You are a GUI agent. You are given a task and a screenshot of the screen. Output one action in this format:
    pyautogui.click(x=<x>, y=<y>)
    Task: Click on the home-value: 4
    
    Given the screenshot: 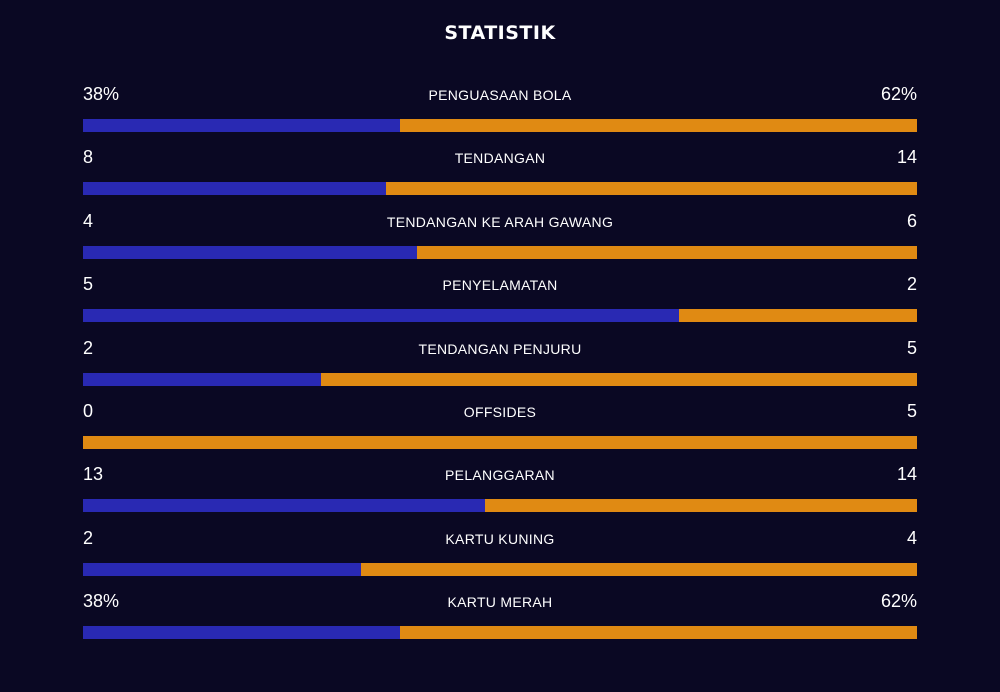 What is the action you would take?
    pyautogui.click(x=88, y=220)
    